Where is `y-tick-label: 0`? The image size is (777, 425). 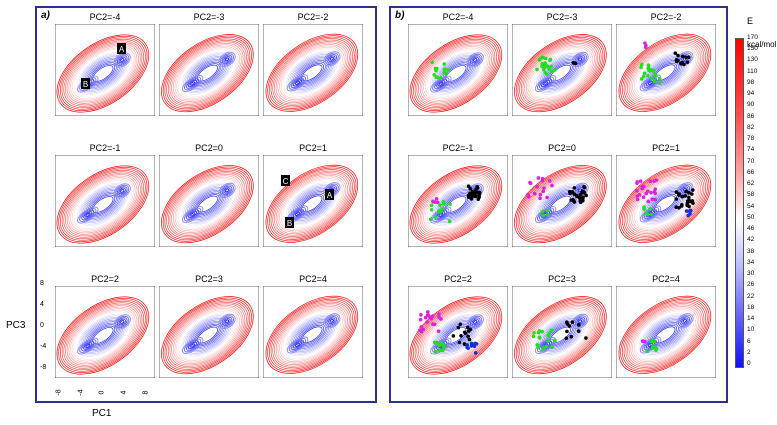 y-tick-label: 0 is located at coordinates (42, 325).